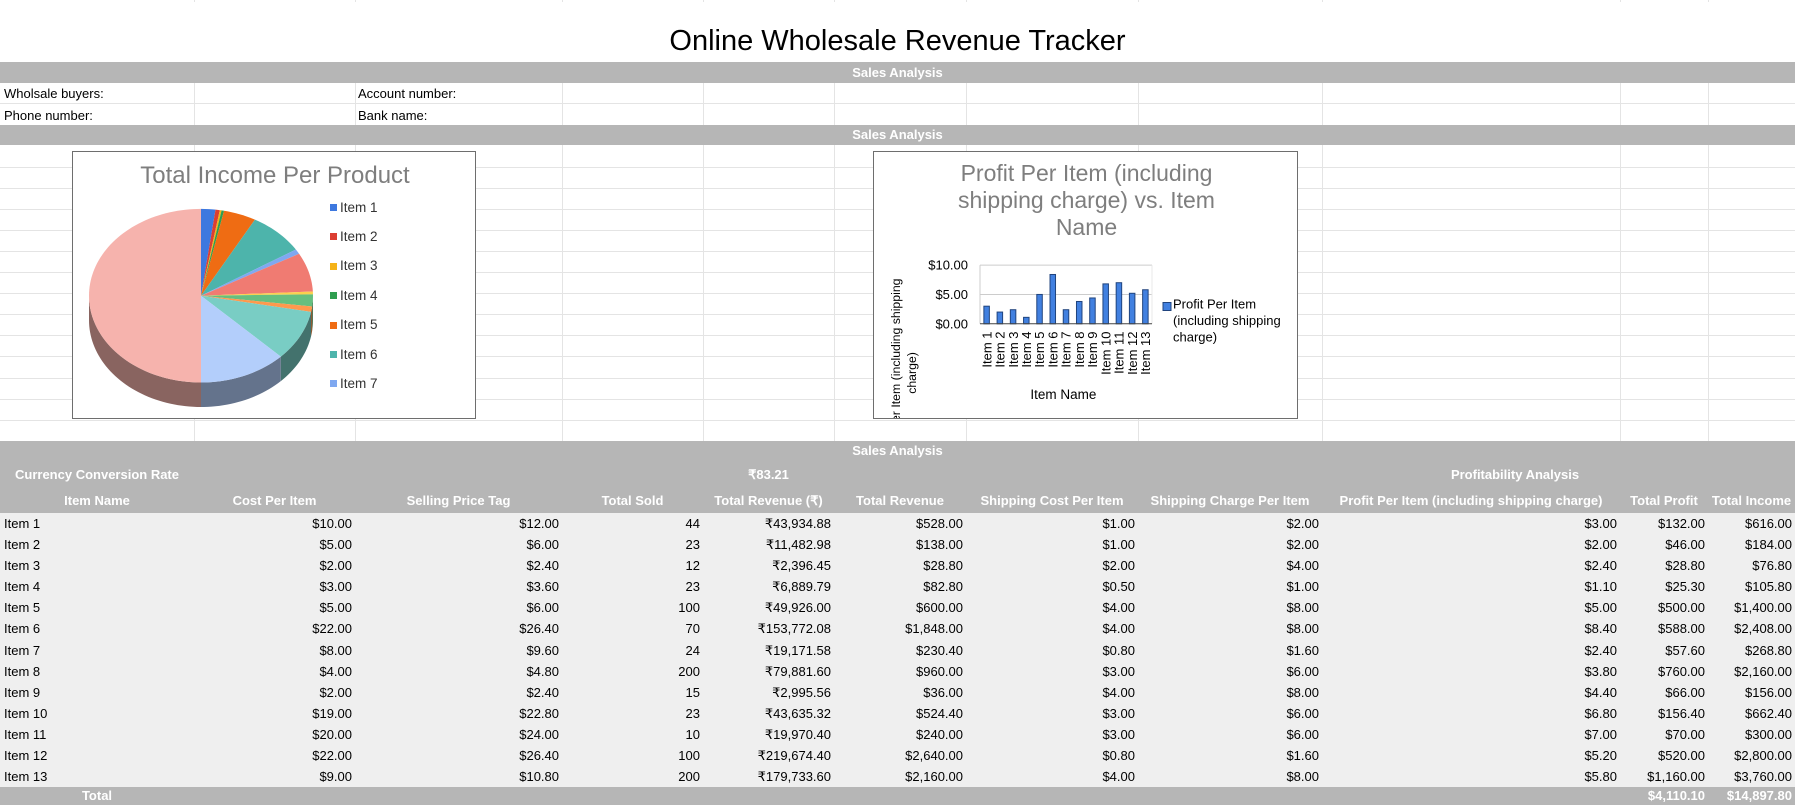  I want to click on svg-text: Item 5, so click(1039, 350).